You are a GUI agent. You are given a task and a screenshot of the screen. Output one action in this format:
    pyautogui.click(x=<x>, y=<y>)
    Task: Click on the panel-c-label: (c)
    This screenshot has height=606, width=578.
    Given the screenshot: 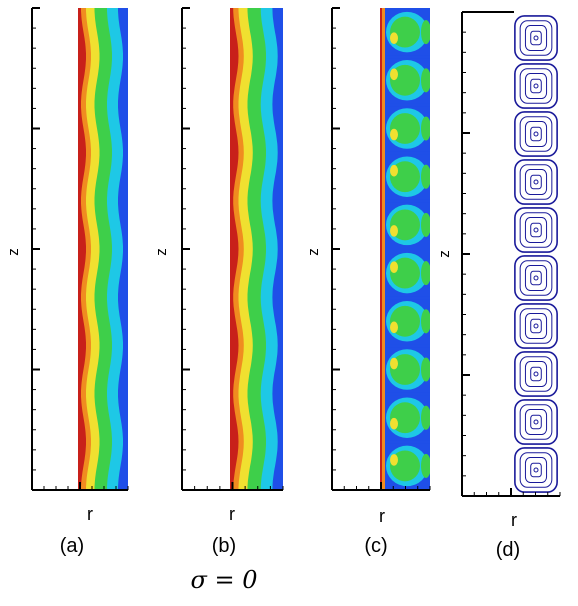 What is the action you would take?
    pyautogui.click(x=375, y=546)
    